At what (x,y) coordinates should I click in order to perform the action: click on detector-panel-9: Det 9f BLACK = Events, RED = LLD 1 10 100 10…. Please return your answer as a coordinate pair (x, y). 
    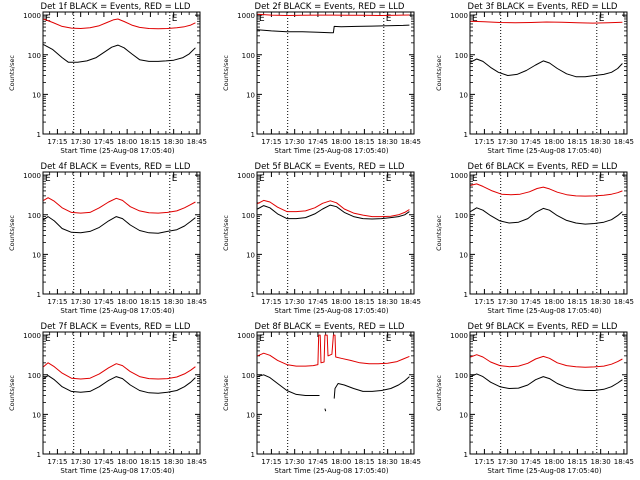
    Looking at the image, I should click on (534, 398).